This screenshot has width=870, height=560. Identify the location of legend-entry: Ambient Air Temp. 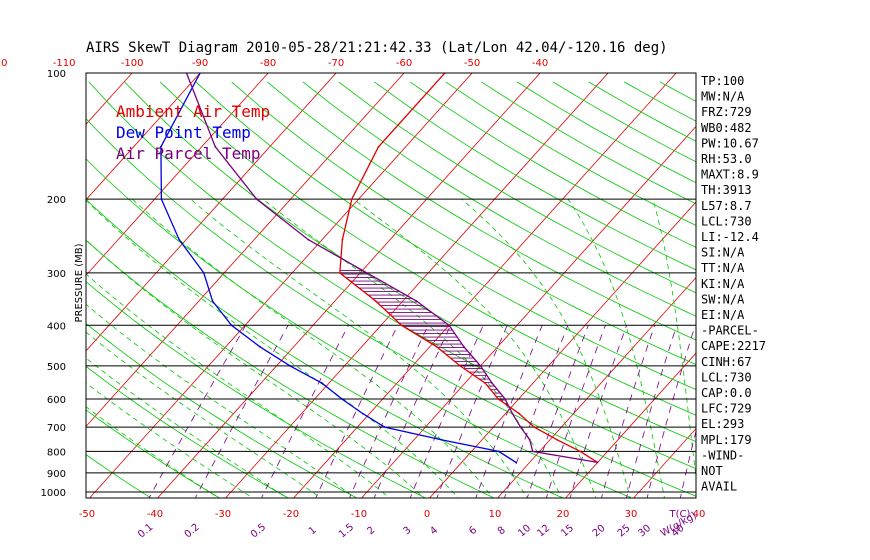
(193, 111).